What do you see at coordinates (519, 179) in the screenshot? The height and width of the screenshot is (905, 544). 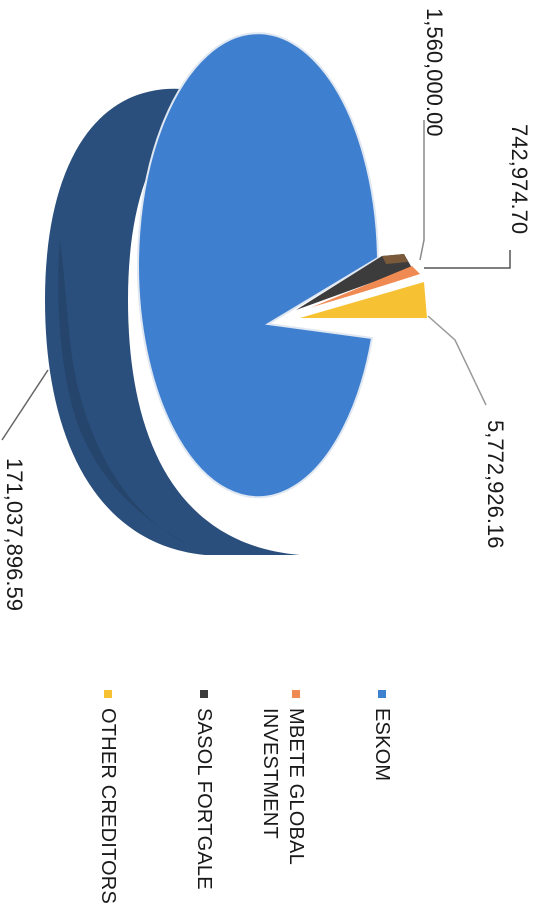 I see `data-label-mbete-global: 742,974.70` at bounding box center [519, 179].